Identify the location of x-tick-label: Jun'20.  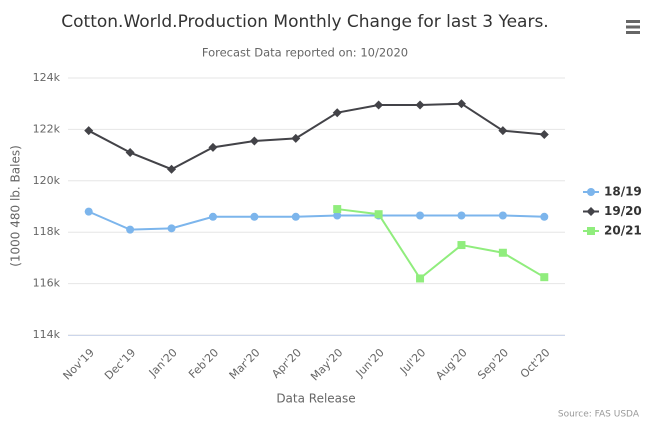
(370, 363).